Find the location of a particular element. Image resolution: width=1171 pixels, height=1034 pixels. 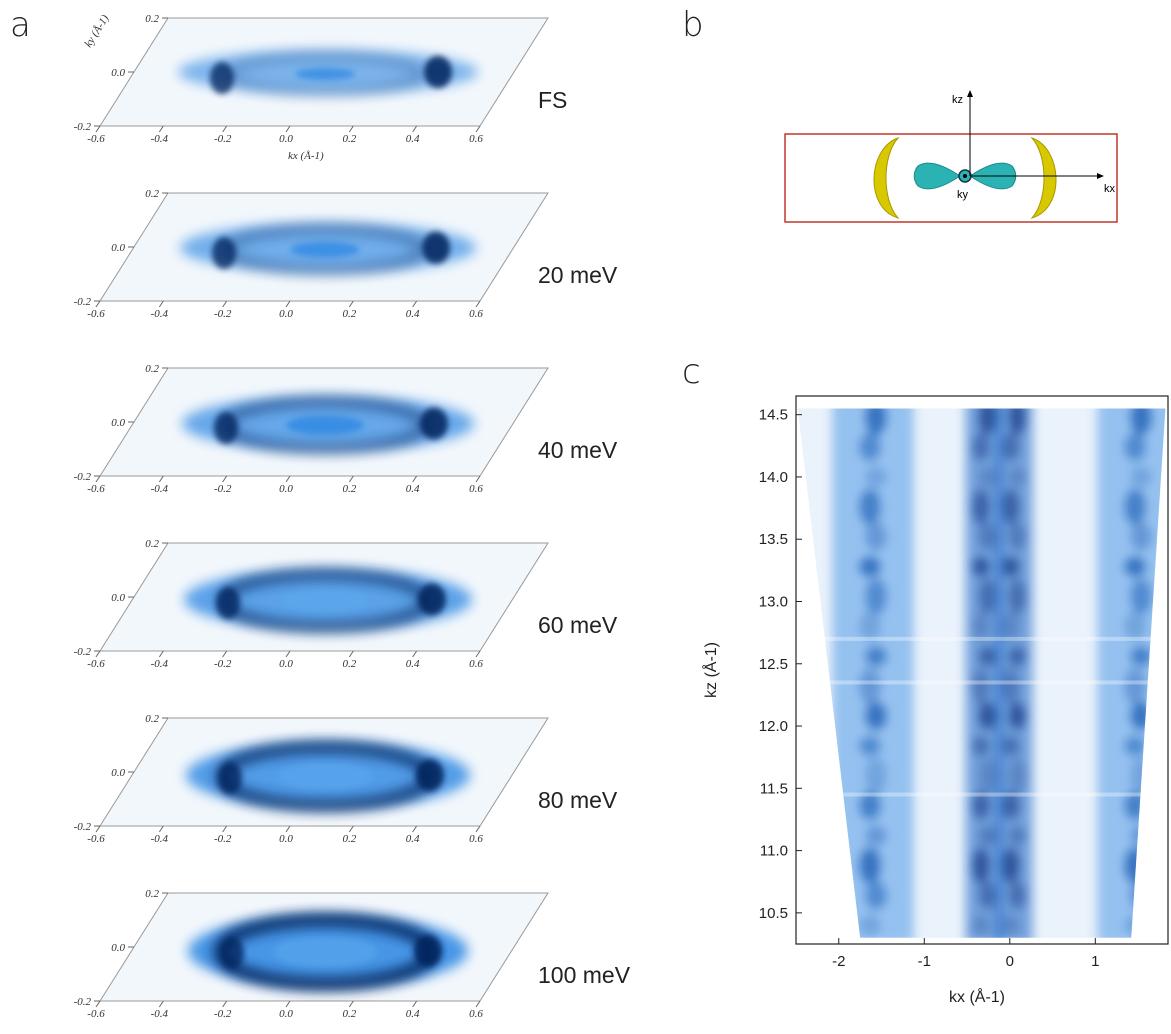

y-axis-label: kz (Å-1) is located at coordinates (710, 670).